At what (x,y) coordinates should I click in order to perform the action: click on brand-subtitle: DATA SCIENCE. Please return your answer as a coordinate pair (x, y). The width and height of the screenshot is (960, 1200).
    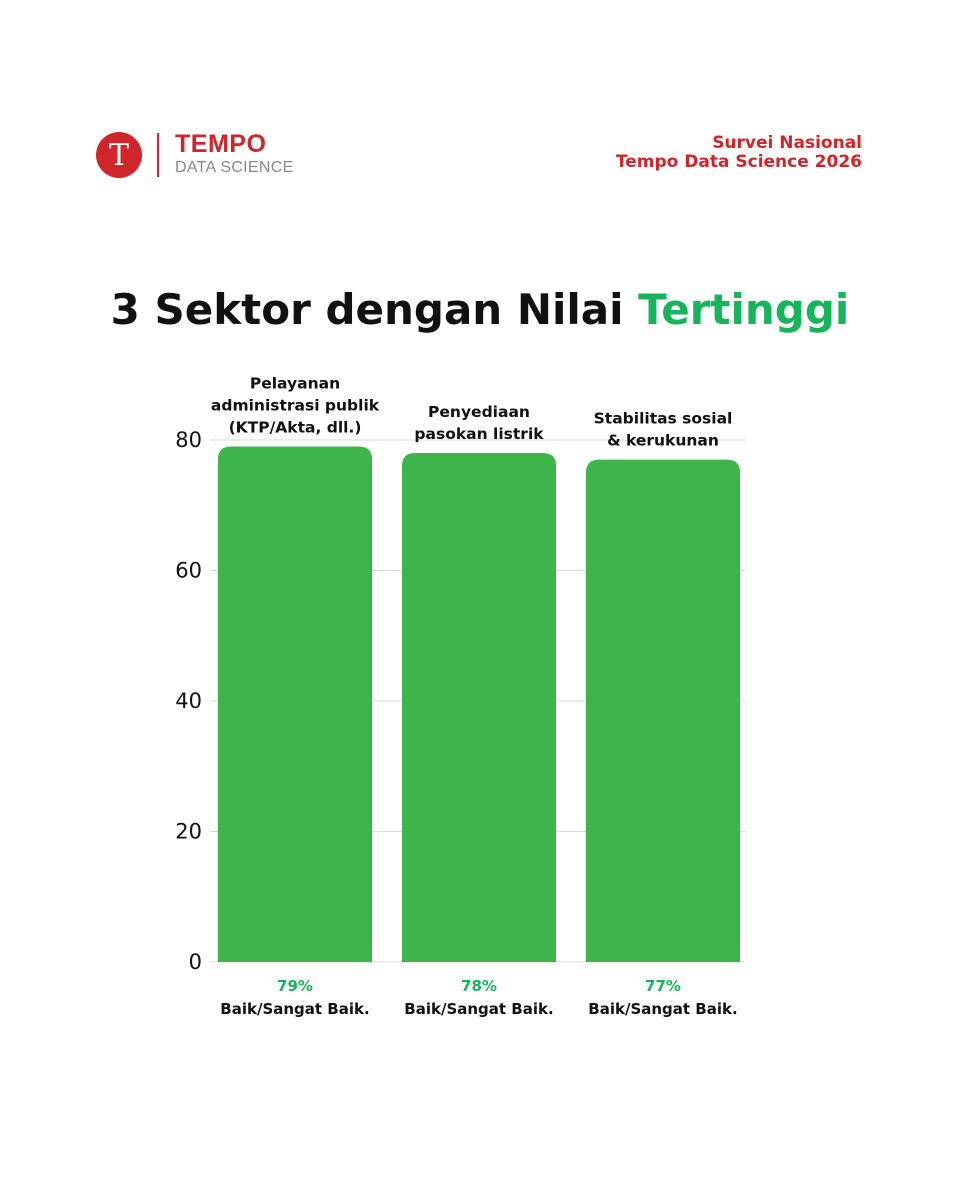
    Looking at the image, I should click on (234, 167).